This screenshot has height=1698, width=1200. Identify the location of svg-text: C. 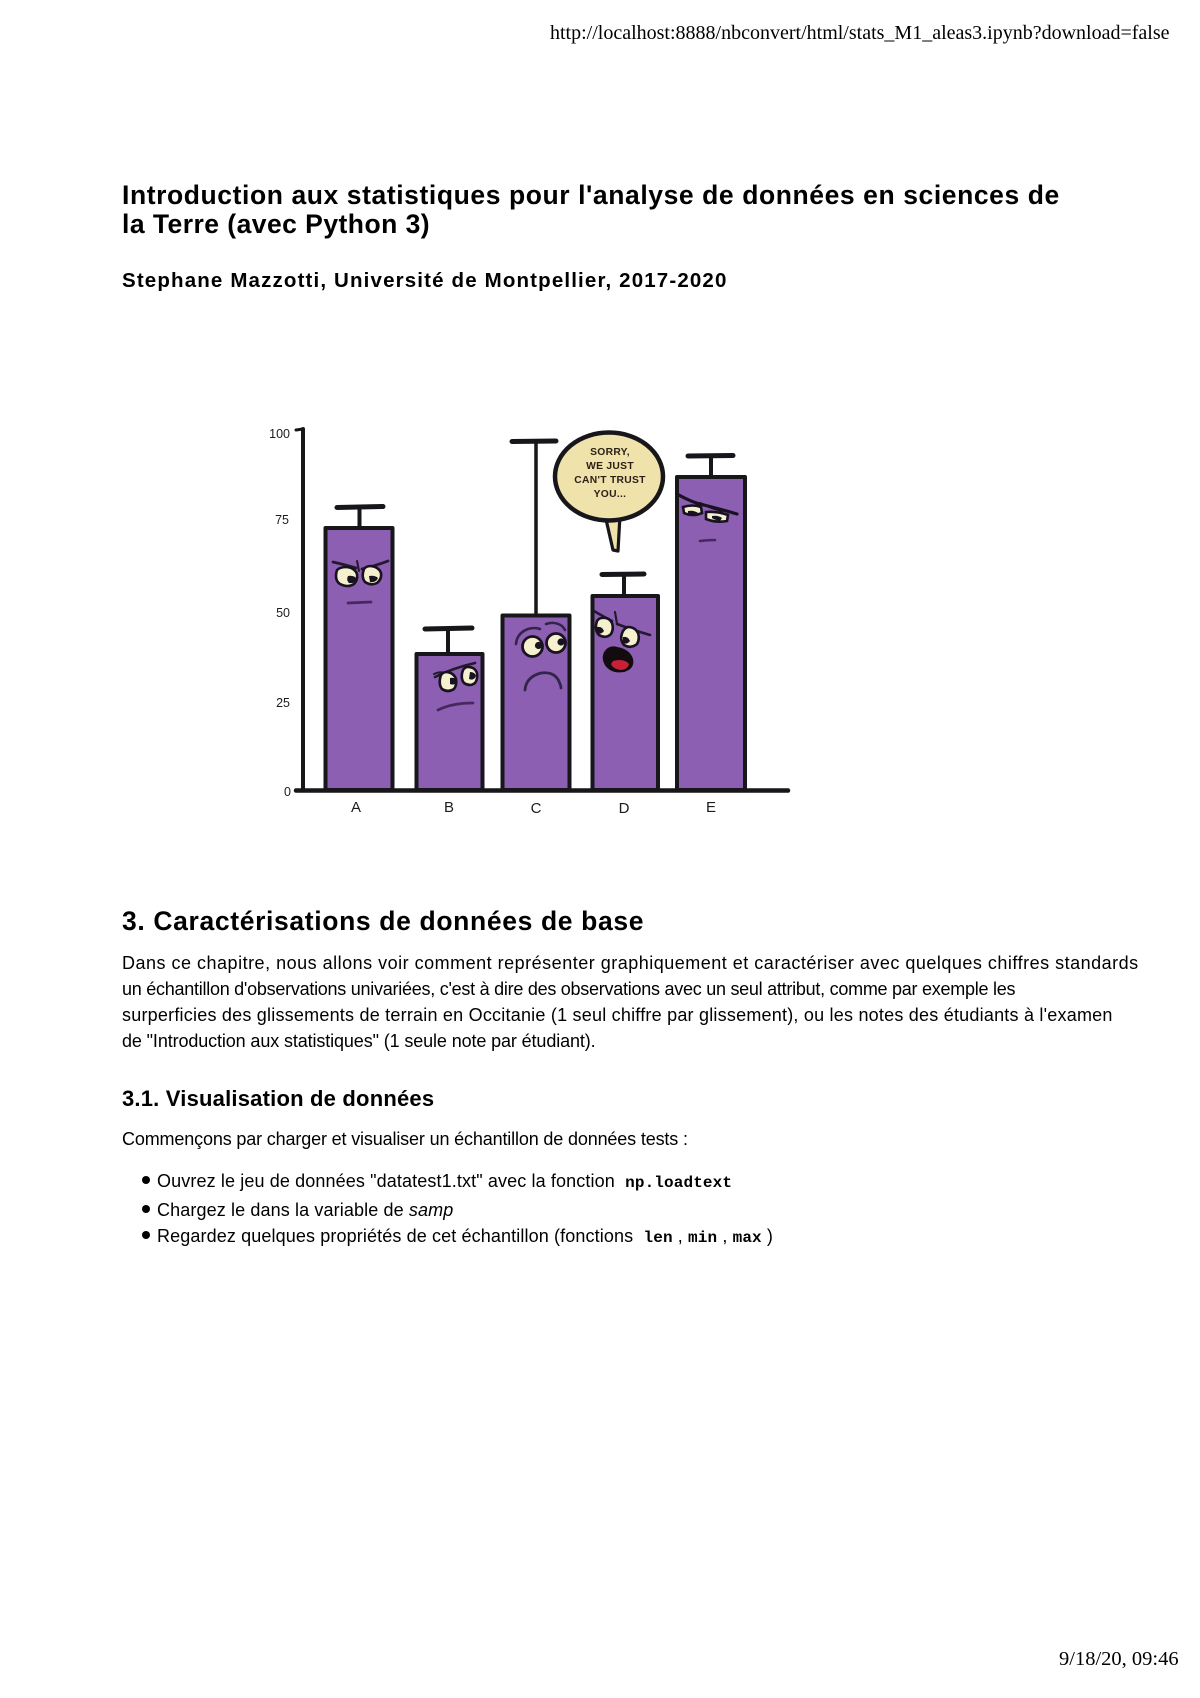
(536, 808).